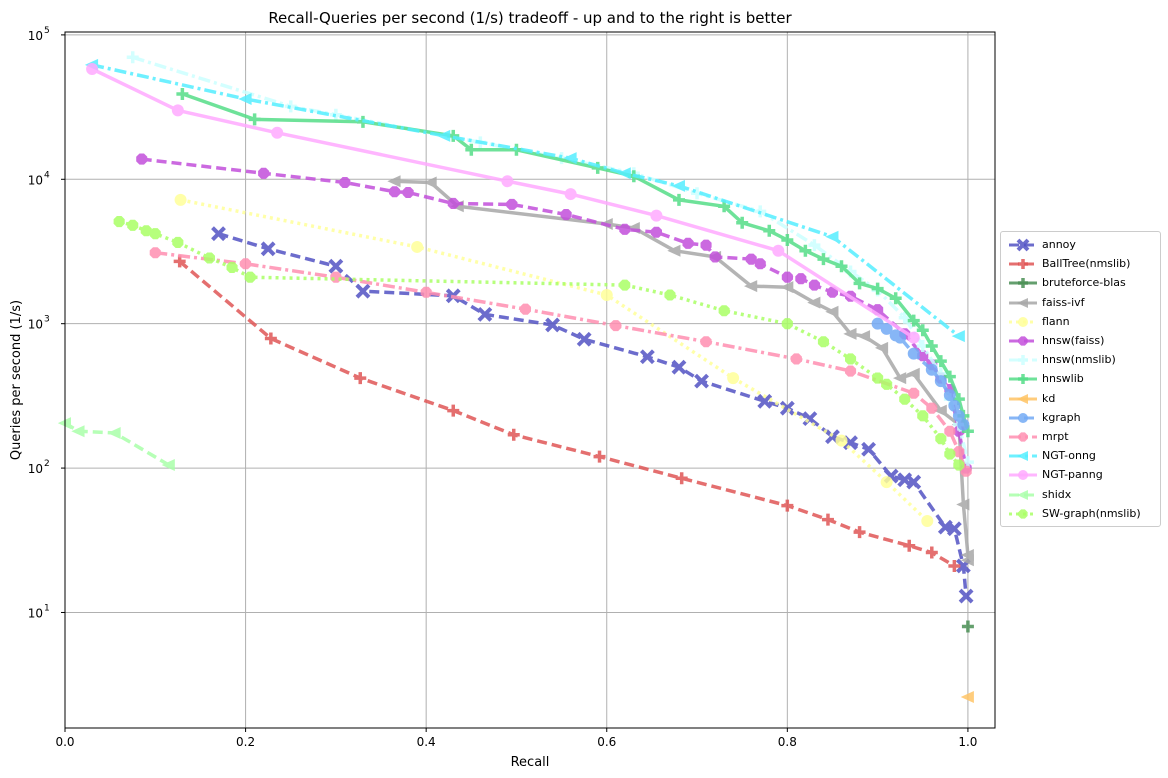 The image size is (1168, 778). I want to click on legend-item: bruteforce-blas, so click(1080, 283).